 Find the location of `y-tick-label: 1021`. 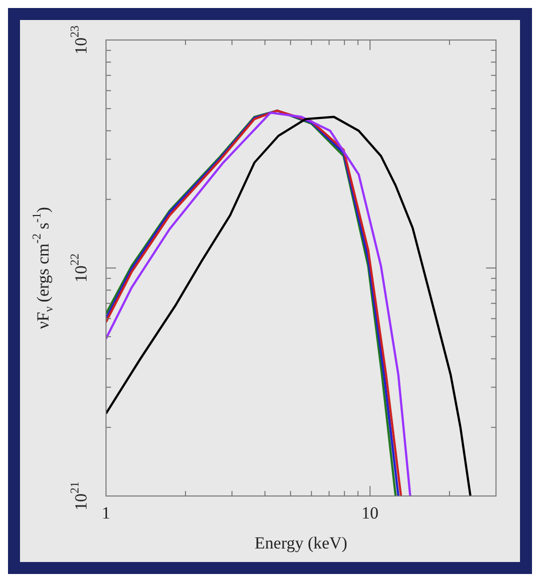

y-tick-label: 1021 is located at coordinates (78, 496).